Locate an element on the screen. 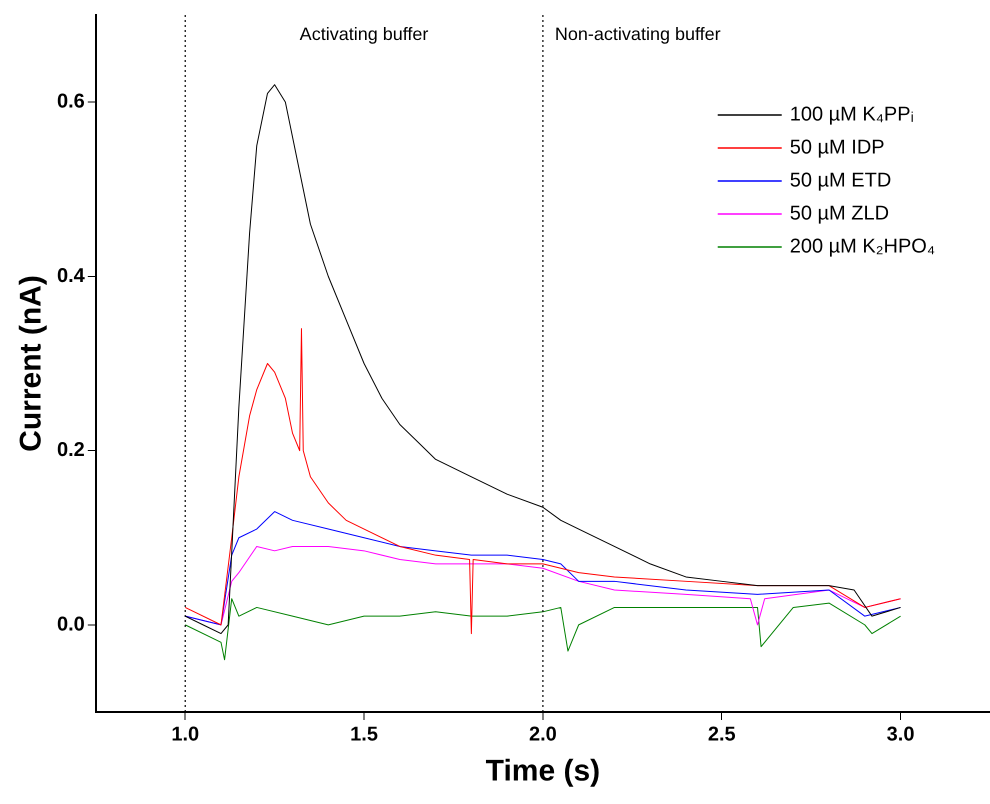  y-axis-title: Current (nA) is located at coordinates (31, 363).